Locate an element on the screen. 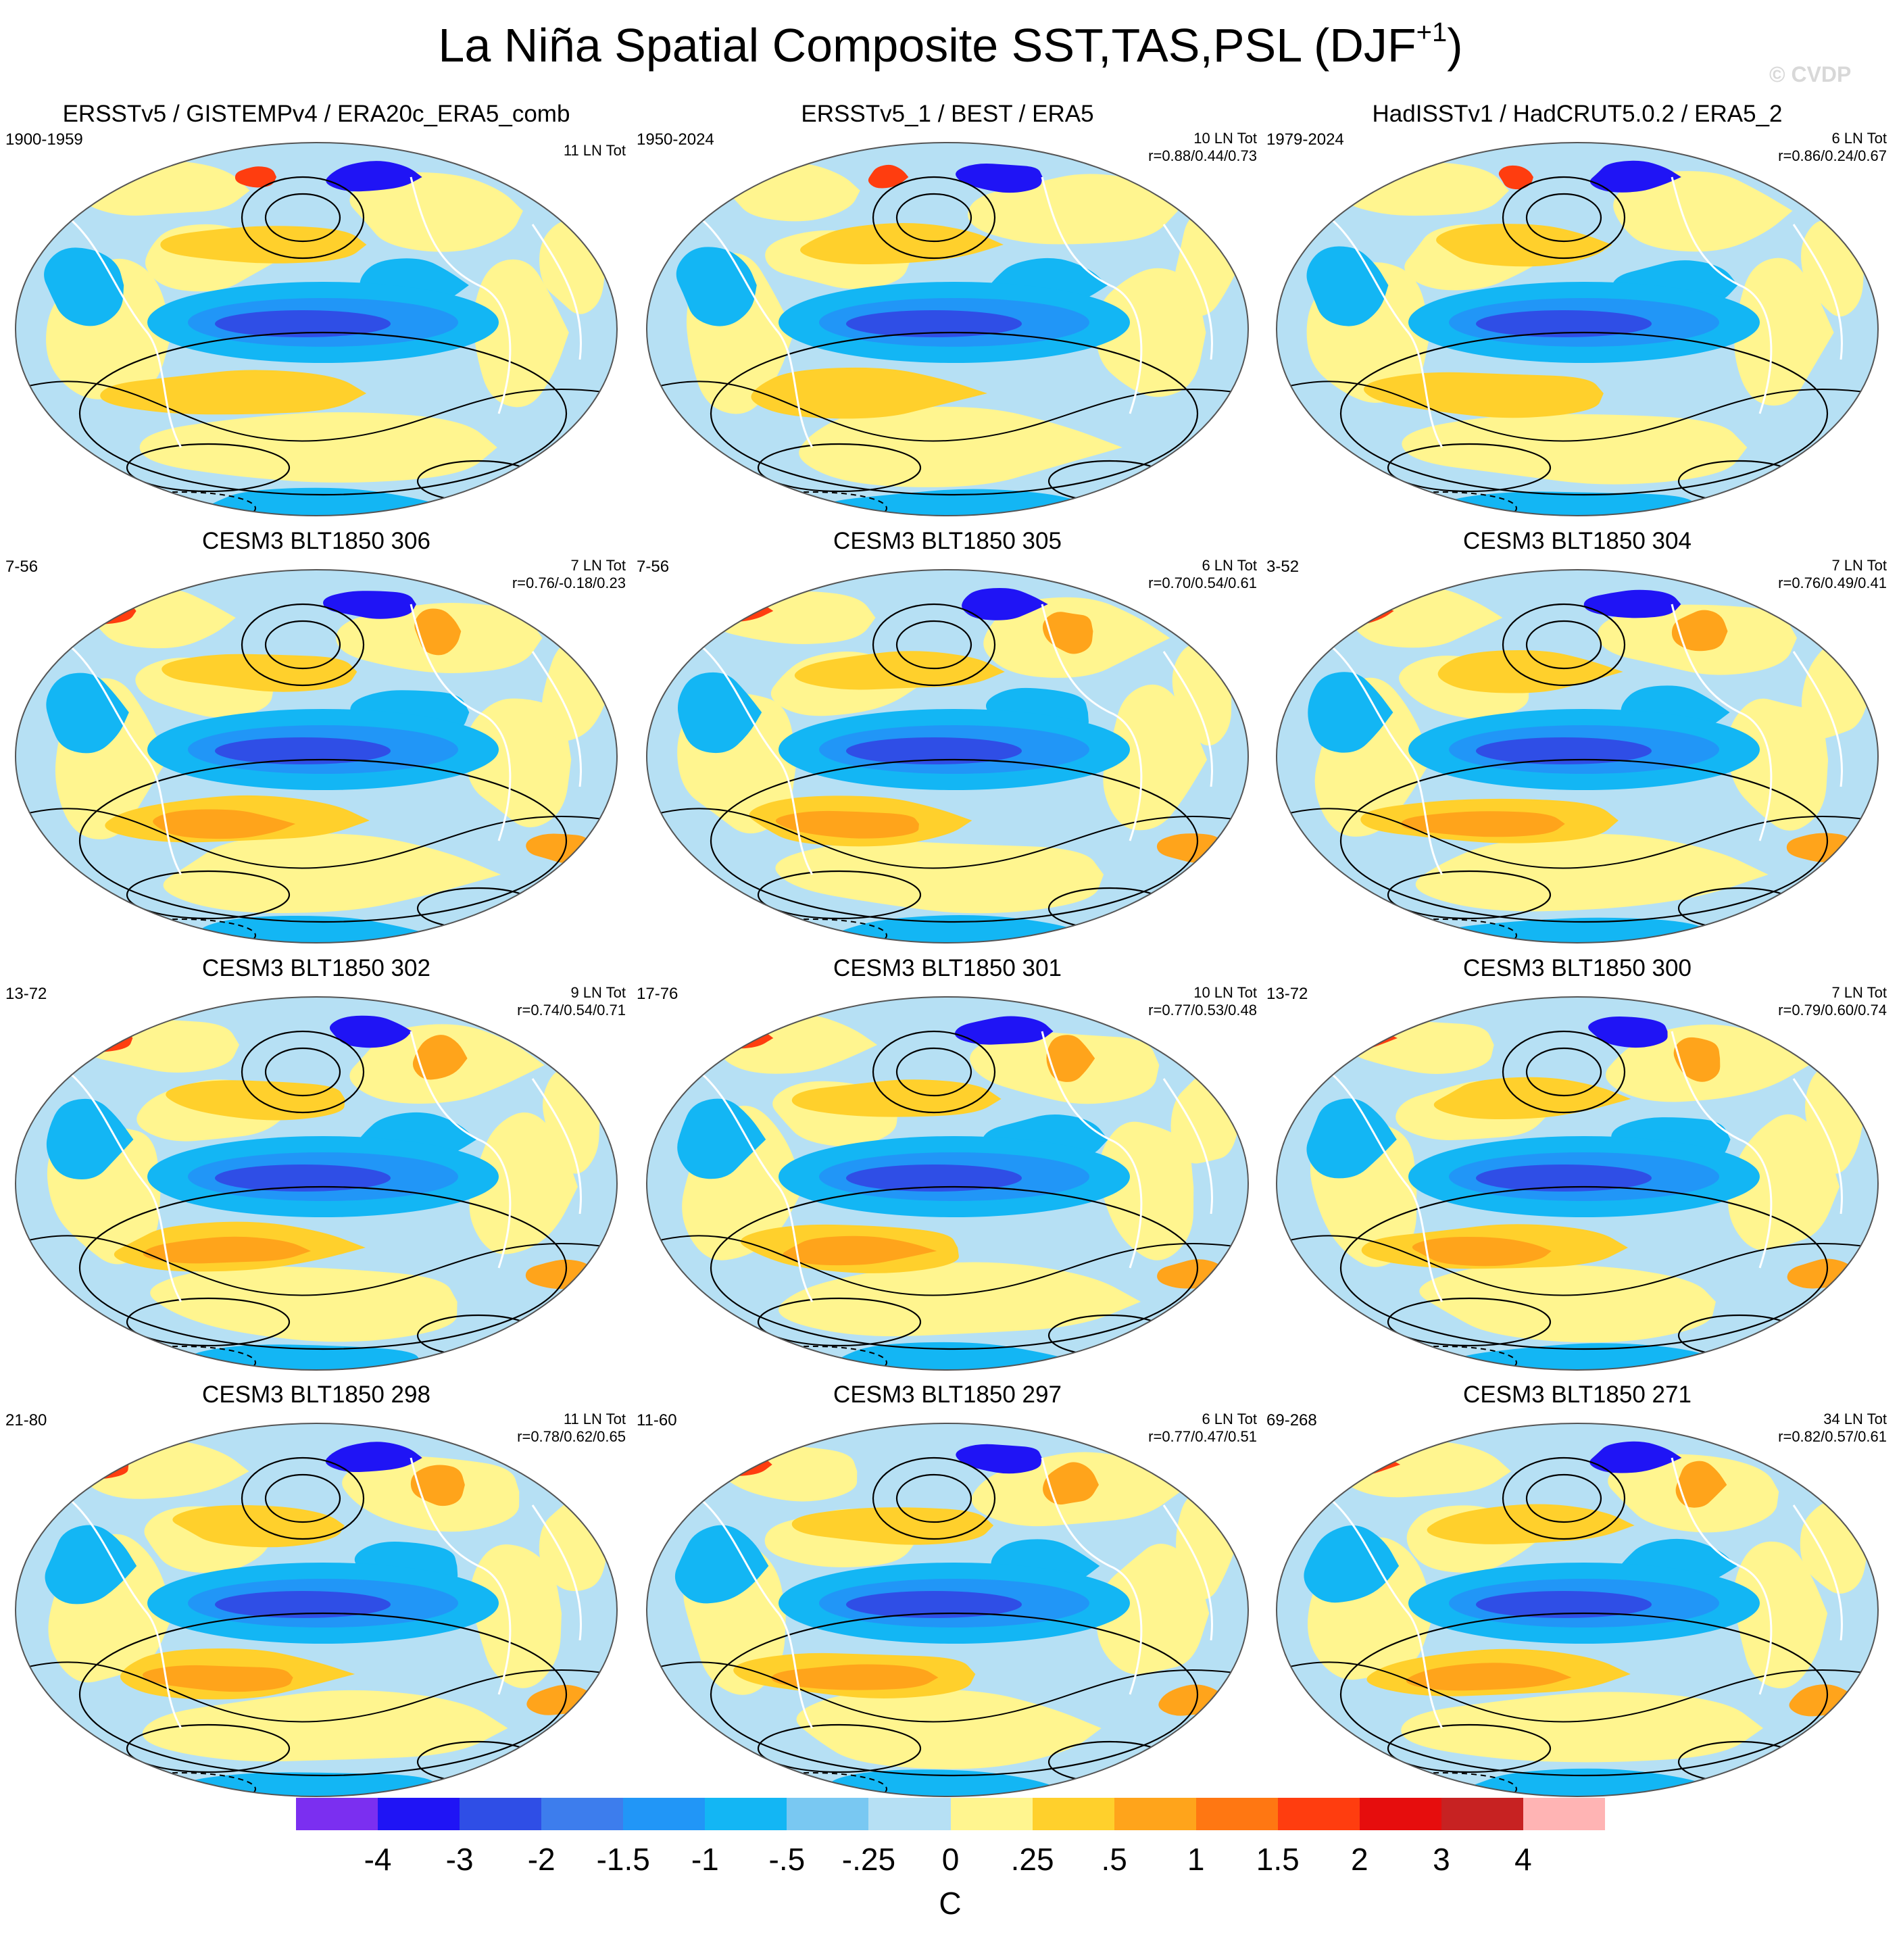 This screenshot has width=1901, height=1960. panel-correlation: r=0.77/0.53/0.48 is located at coordinates (1202, 1010).